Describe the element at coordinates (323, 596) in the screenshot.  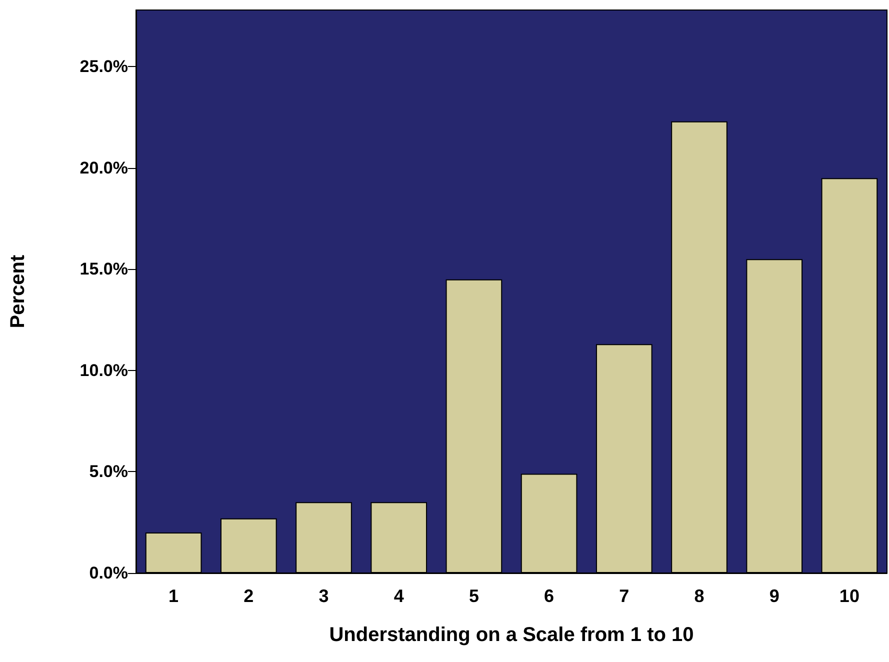
I see `x-tick-label: 3` at that location.